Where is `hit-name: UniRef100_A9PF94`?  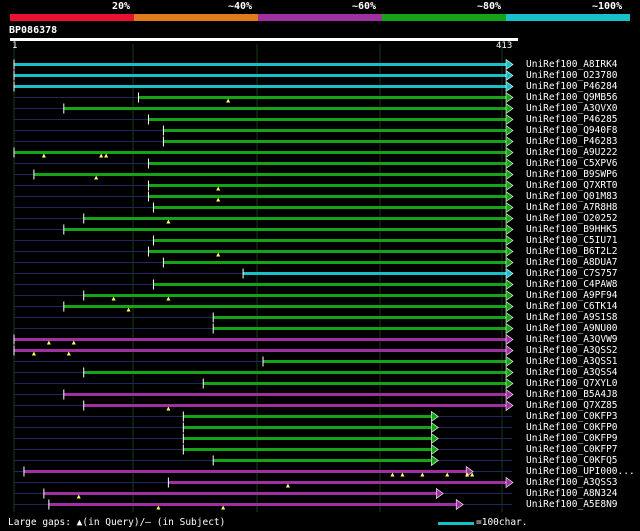 hit-name: UniRef100_A9PF94 is located at coordinates (572, 295).